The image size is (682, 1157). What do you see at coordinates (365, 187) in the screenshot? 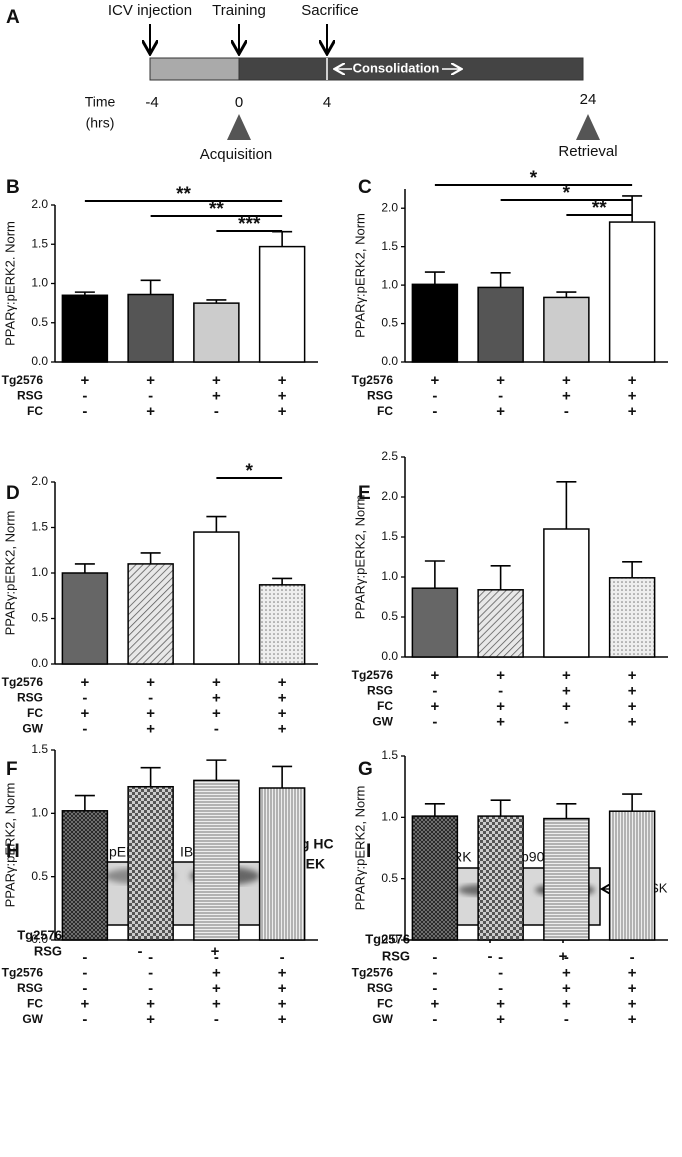
I see `panel-label: C` at bounding box center [365, 187].